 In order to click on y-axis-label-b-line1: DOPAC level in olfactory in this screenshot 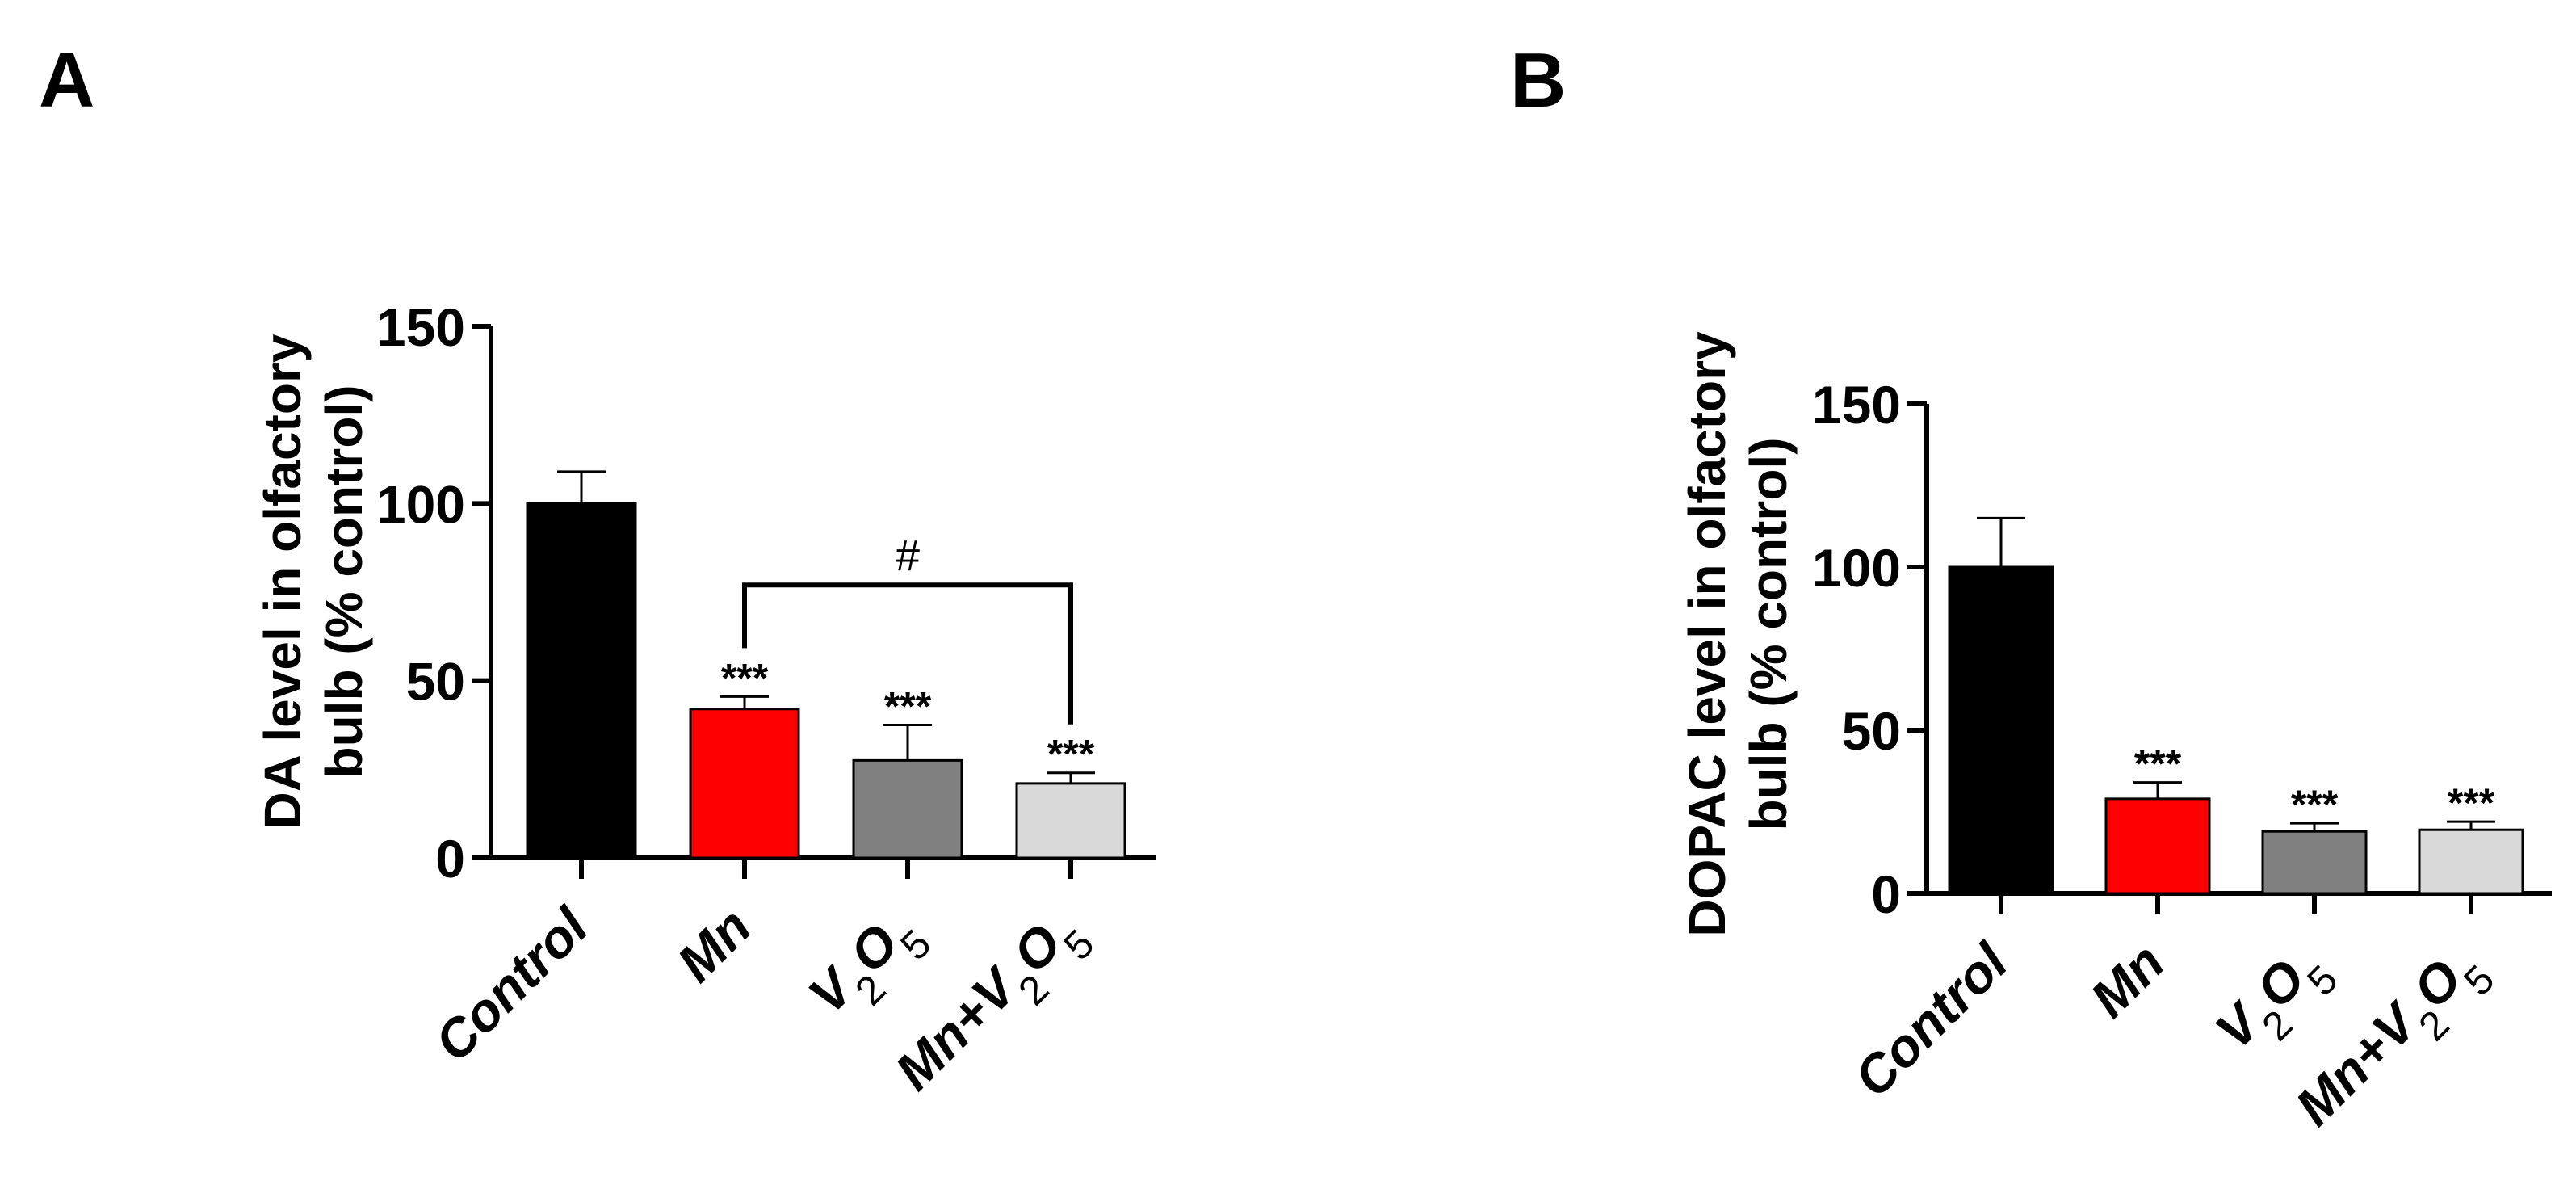, I will do `click(1707, 634)`.